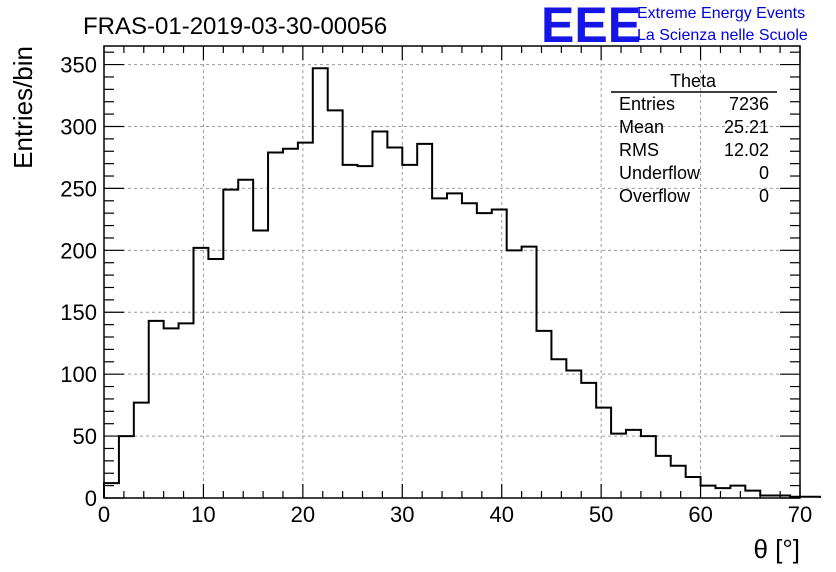  Describe the element at coordinates (303, 514) in the screenshot. I see `x-tick-label: 20` at that location.